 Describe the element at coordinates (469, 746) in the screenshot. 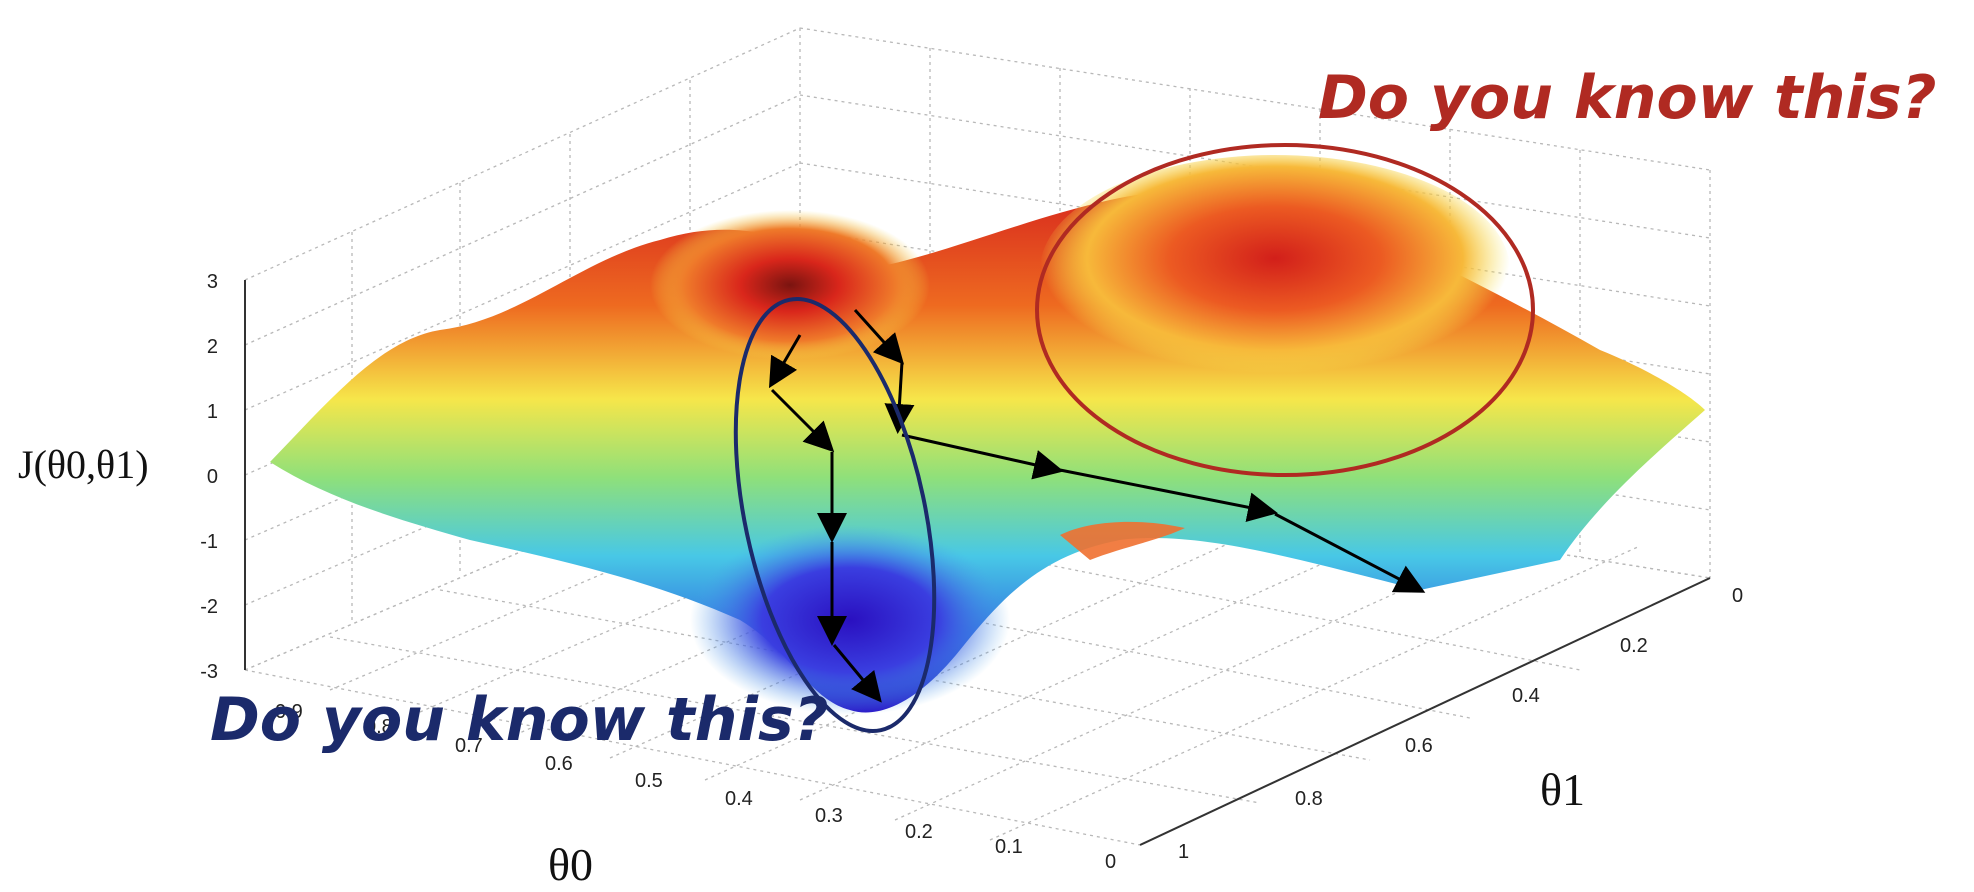

I see `theta0-tick: 0.7` at that location.